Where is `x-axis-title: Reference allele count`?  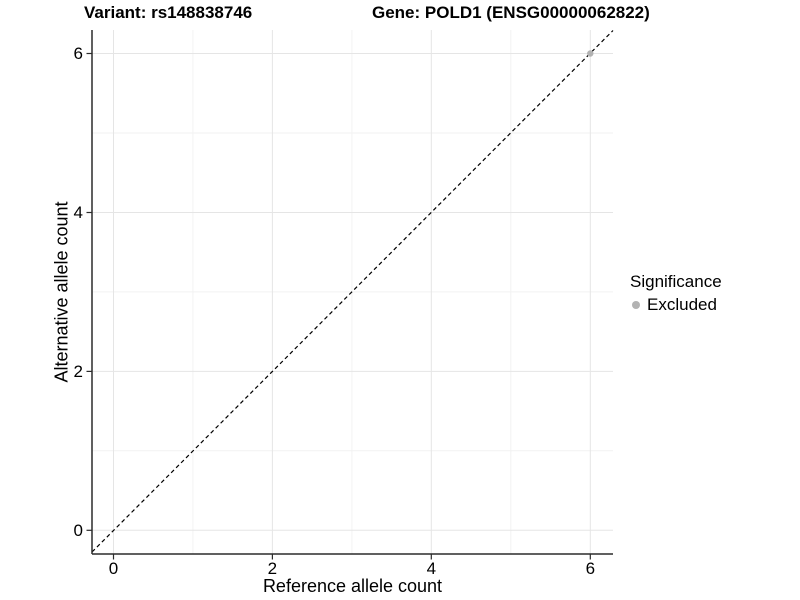
x-axis-title: Reference allele count is located at coordinates (352, 586).